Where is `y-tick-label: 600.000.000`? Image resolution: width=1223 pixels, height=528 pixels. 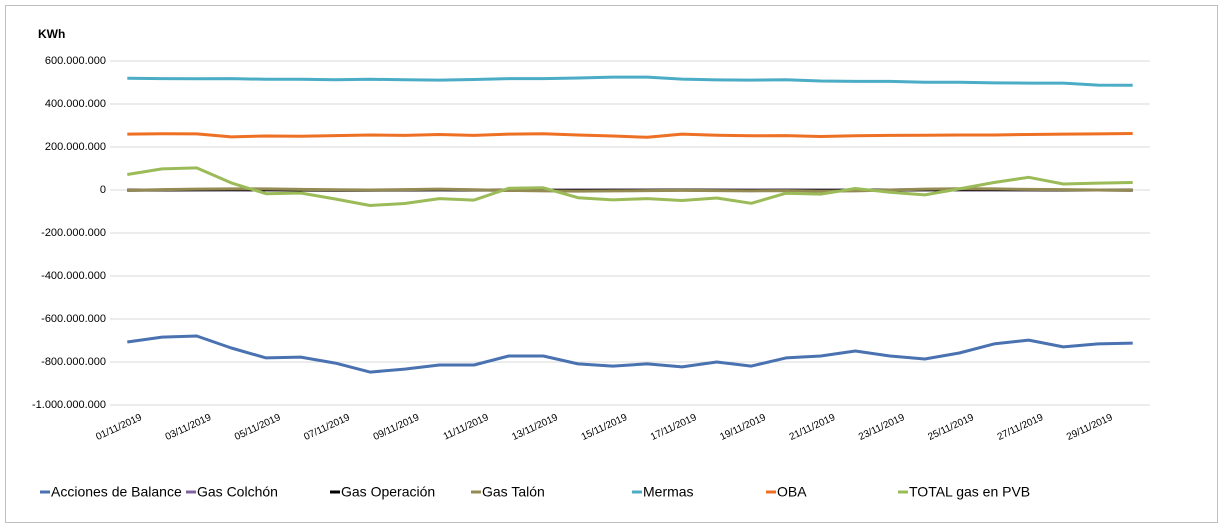
y-tick-label: 600.000.000 is located at coordinates (75, 61).